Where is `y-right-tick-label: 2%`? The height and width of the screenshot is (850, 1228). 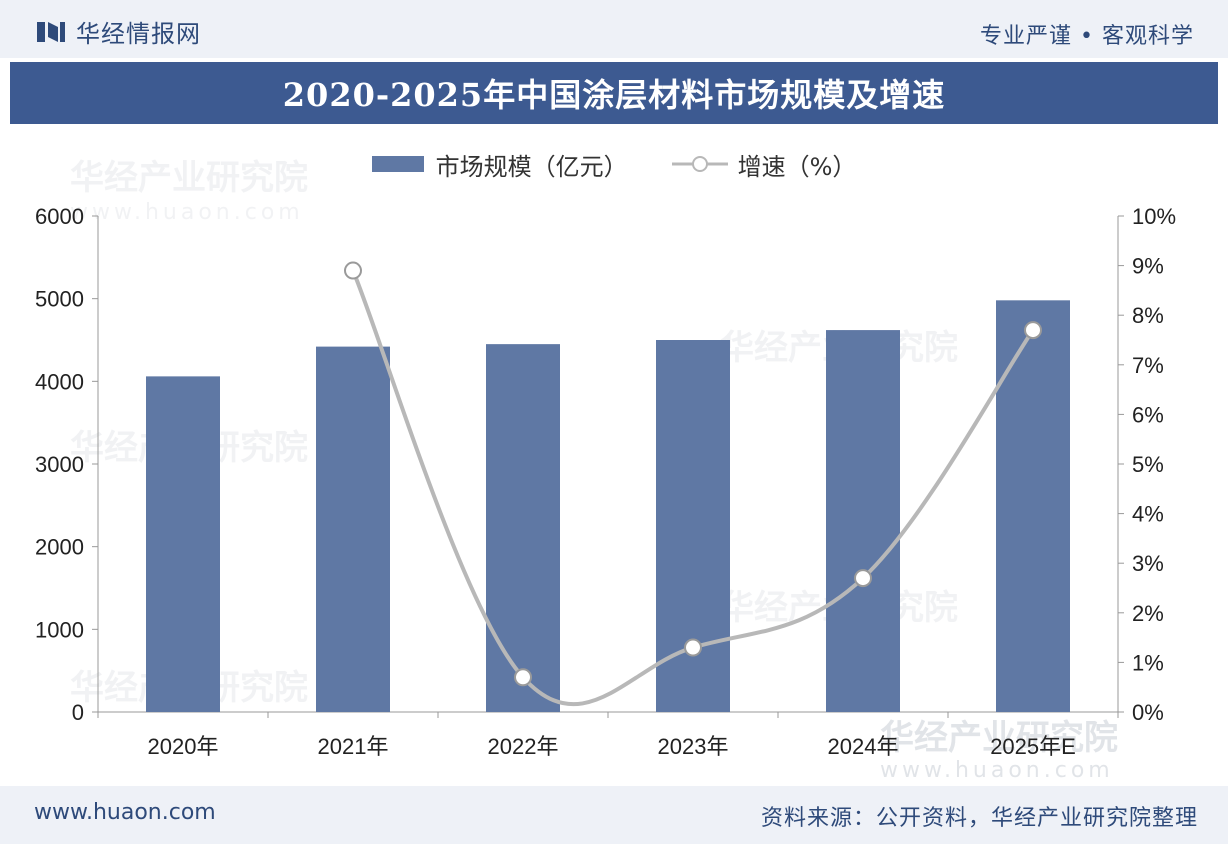
y-right-tick-label: 2% is located at coordinates (1148, 613).